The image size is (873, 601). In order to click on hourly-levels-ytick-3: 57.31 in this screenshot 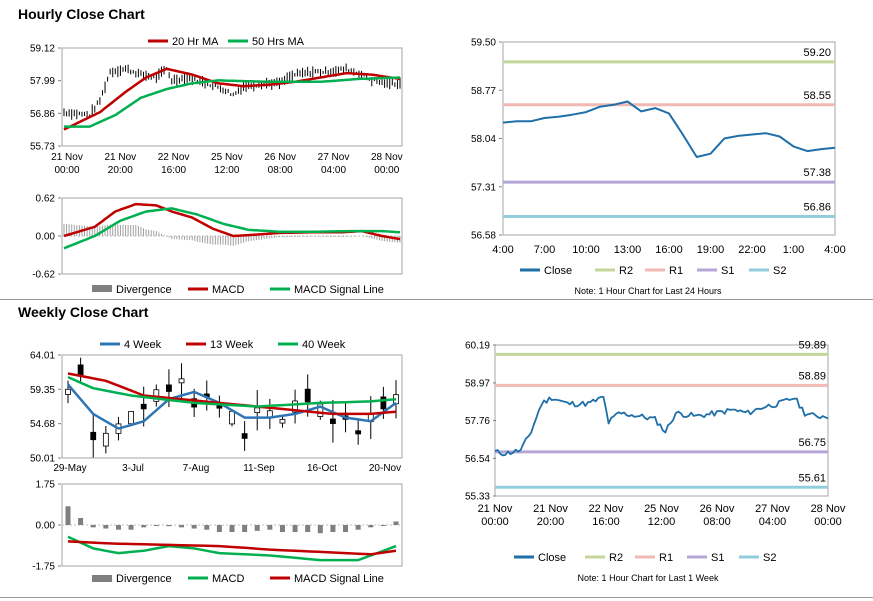, I will do `click(483, 187)`.